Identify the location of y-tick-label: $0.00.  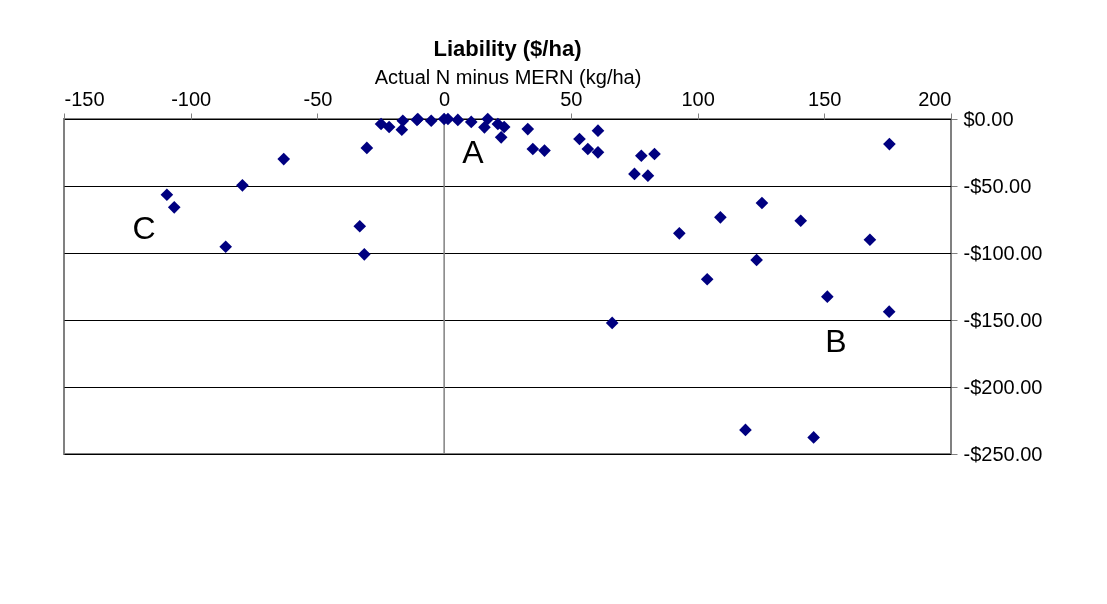
(988, 118).